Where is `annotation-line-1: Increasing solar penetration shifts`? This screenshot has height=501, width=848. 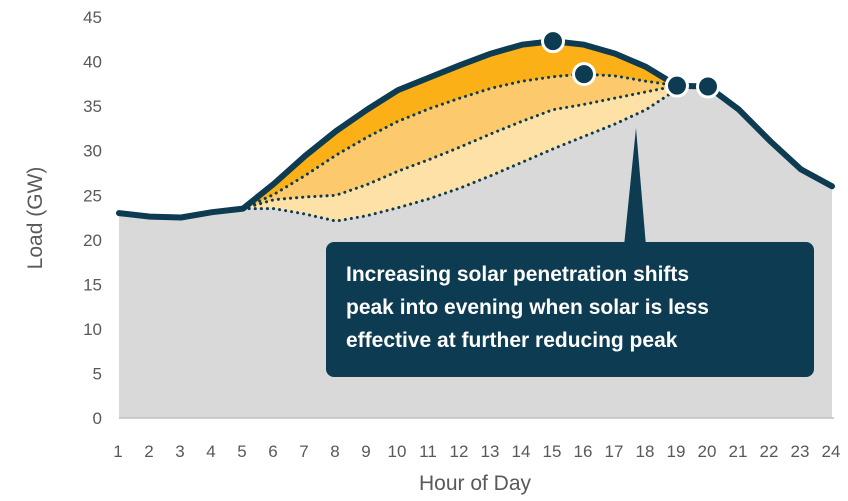 annotation-line-1: Increasing solar penetration shifts is located at coordinates (518, 274).